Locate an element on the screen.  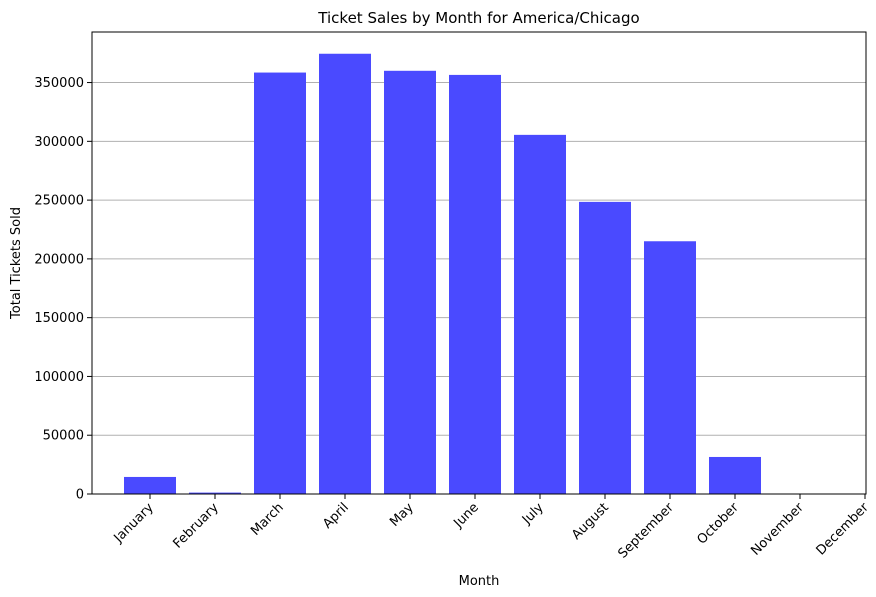
y-tick-label: 150000 is located at coordinates (59, 318).